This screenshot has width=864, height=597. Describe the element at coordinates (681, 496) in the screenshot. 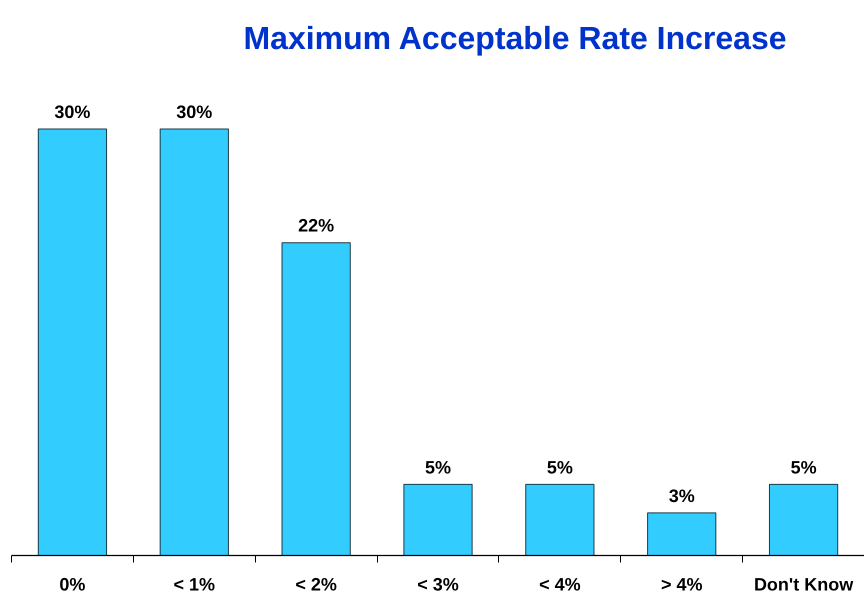

I see `data-label: 3%` at that location.